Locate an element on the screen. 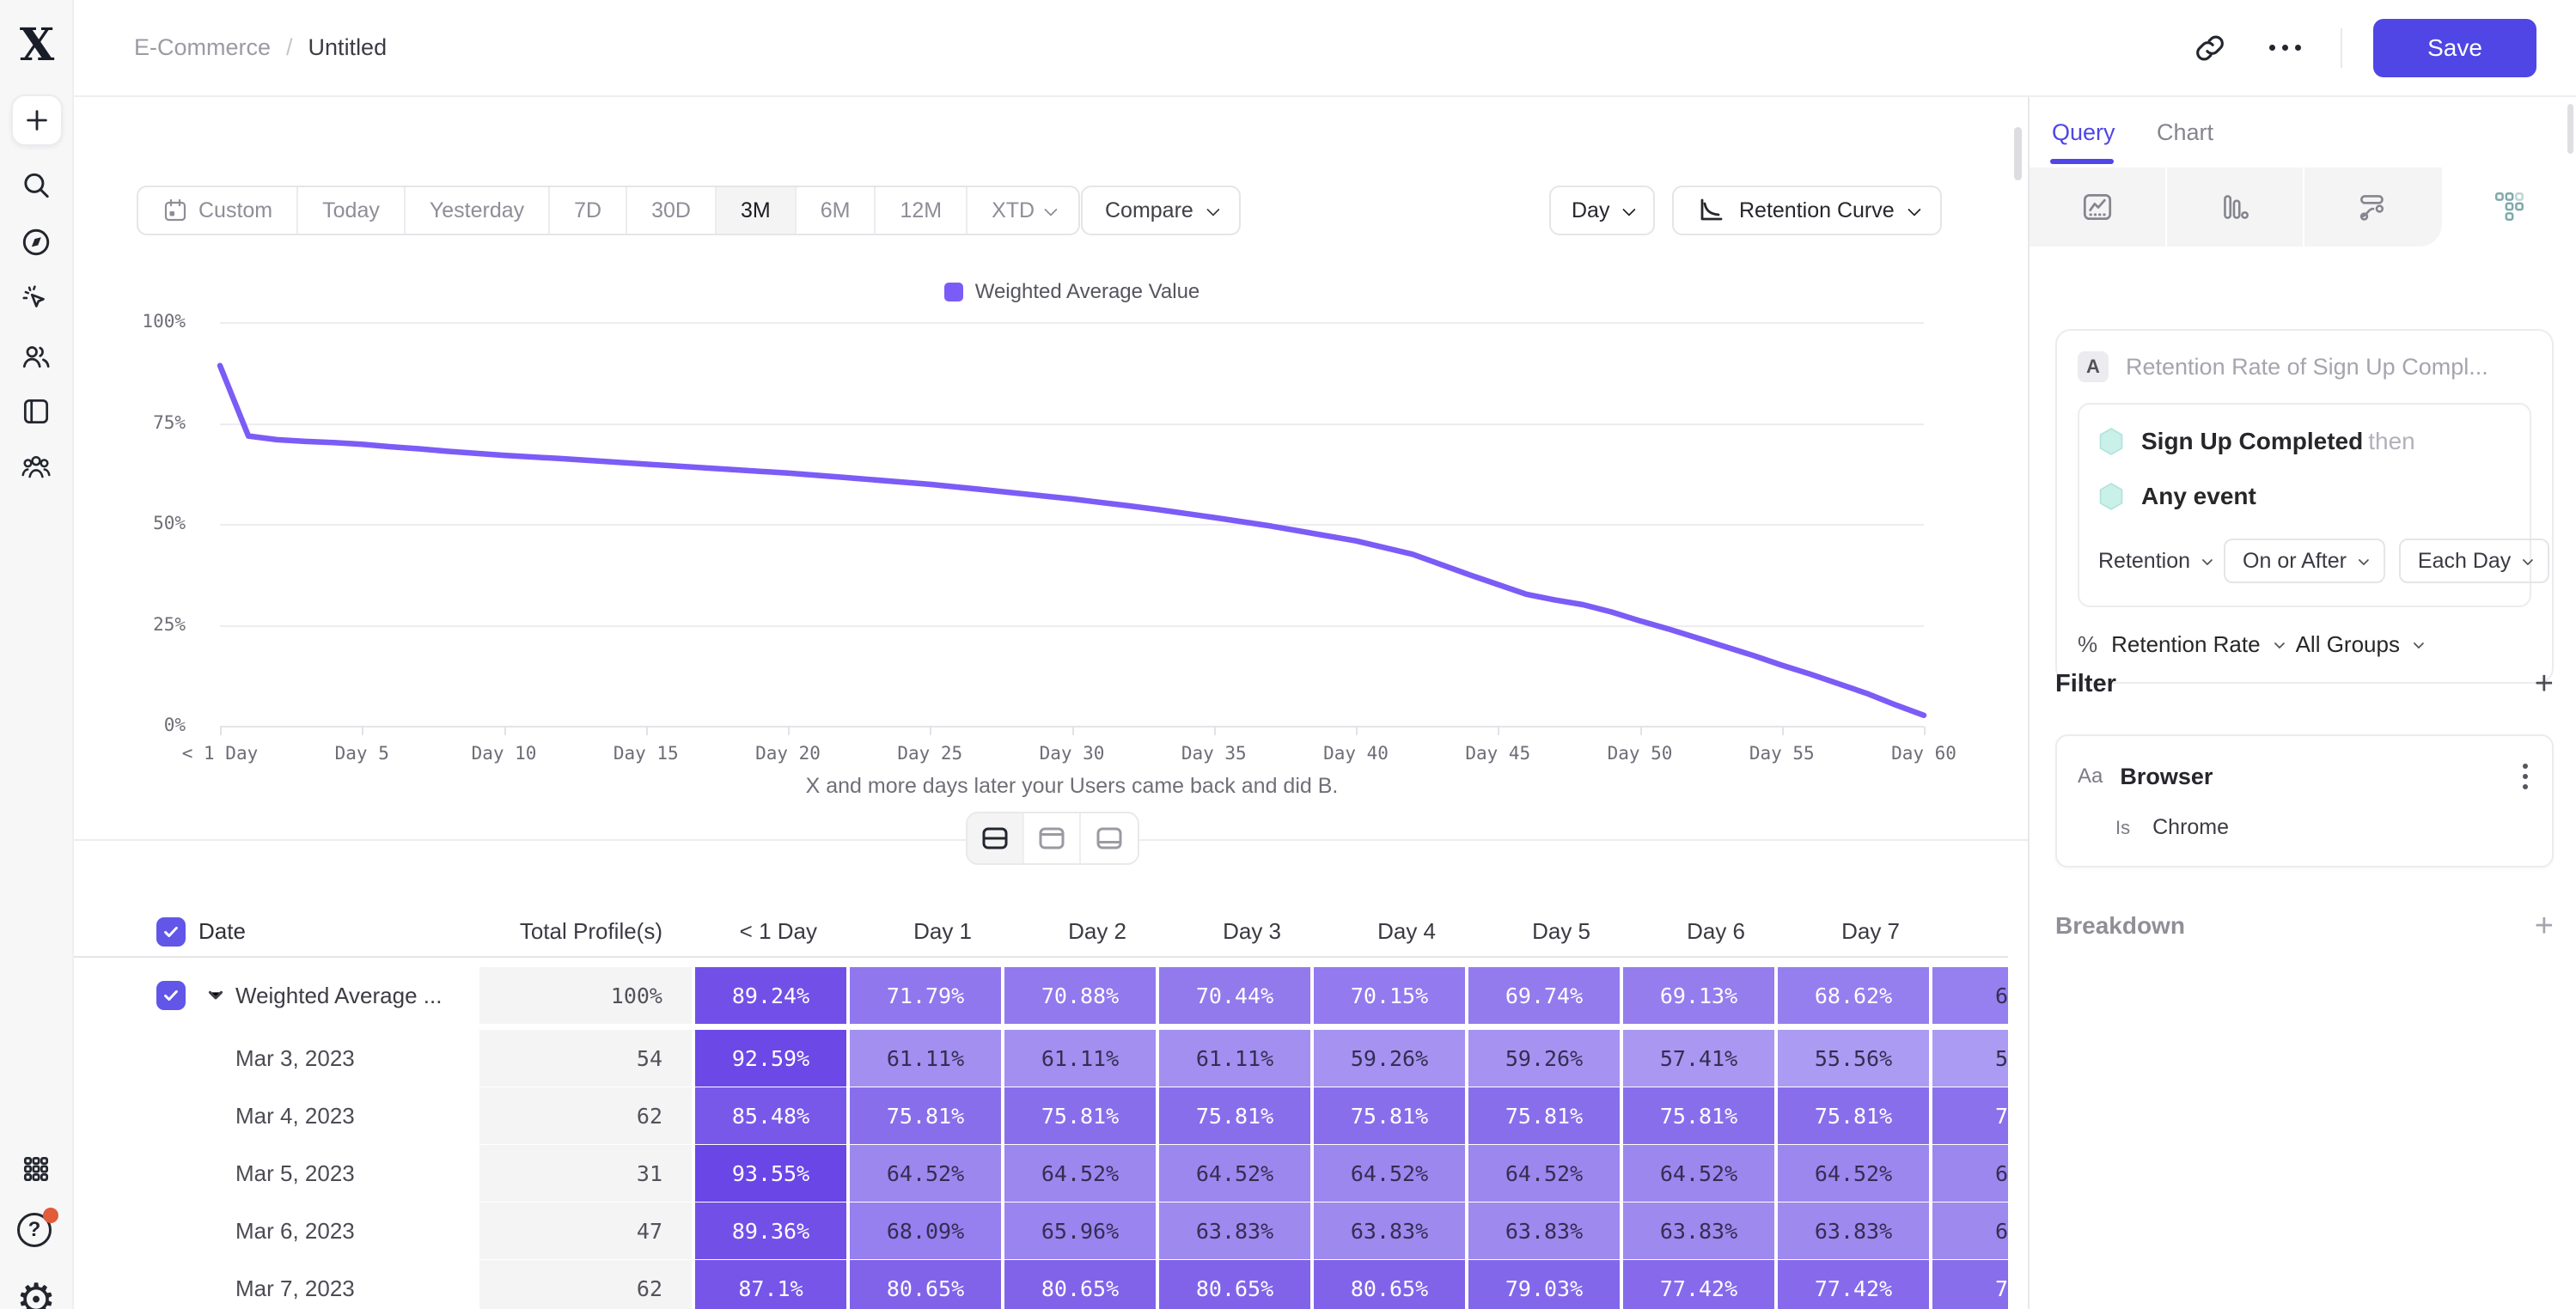 This screenshot has width=2576, height=1309. retention-cell-value: 69.13% is located at coordinates (1698, 995).